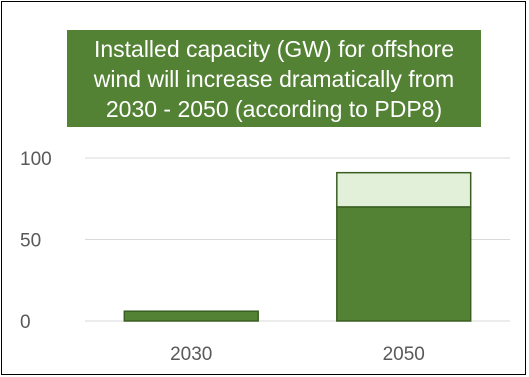  What do you see at coordinates (25, 322) in the screenshot?
I see `y-tick-label: 0` at bounding box center [25, 322].